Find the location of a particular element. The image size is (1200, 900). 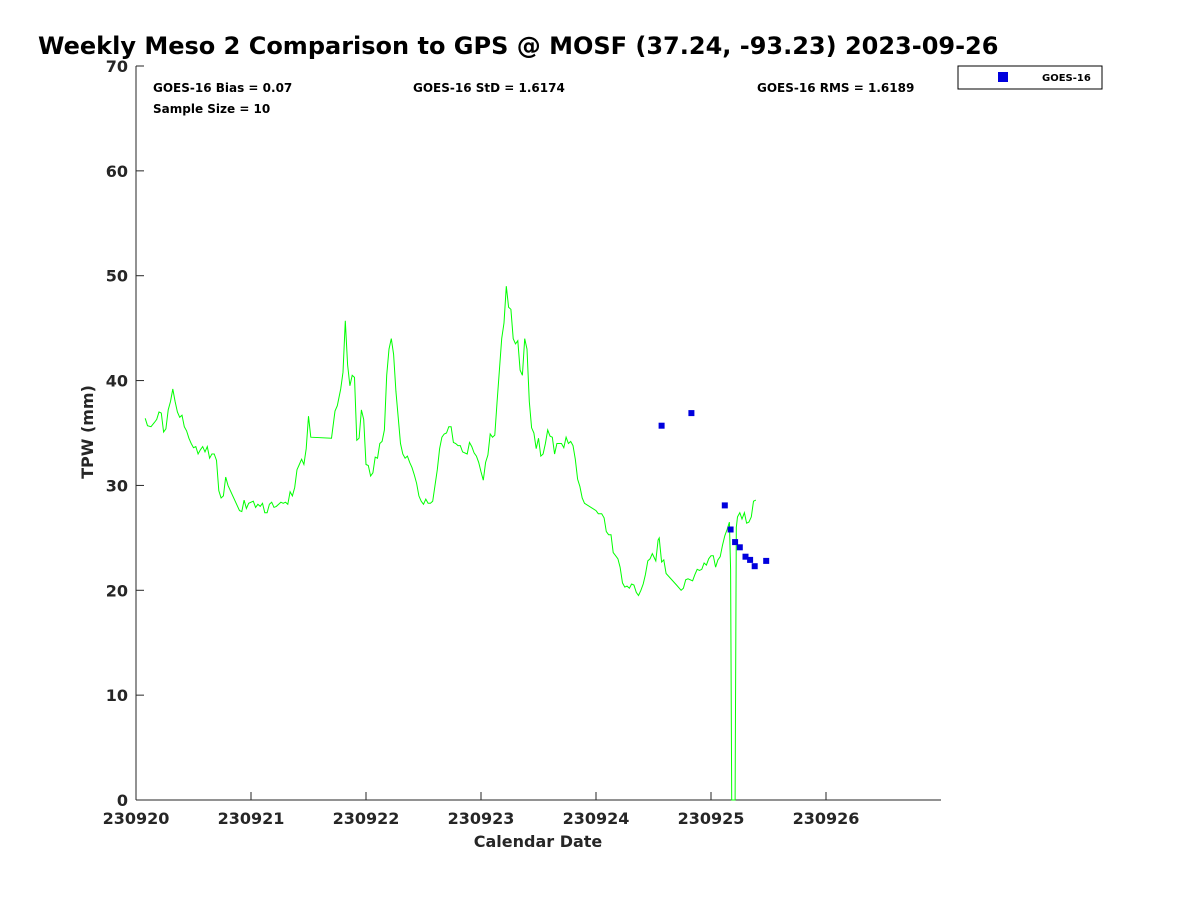

x-tick-label: 230924 is located at coordinates (596, 818).